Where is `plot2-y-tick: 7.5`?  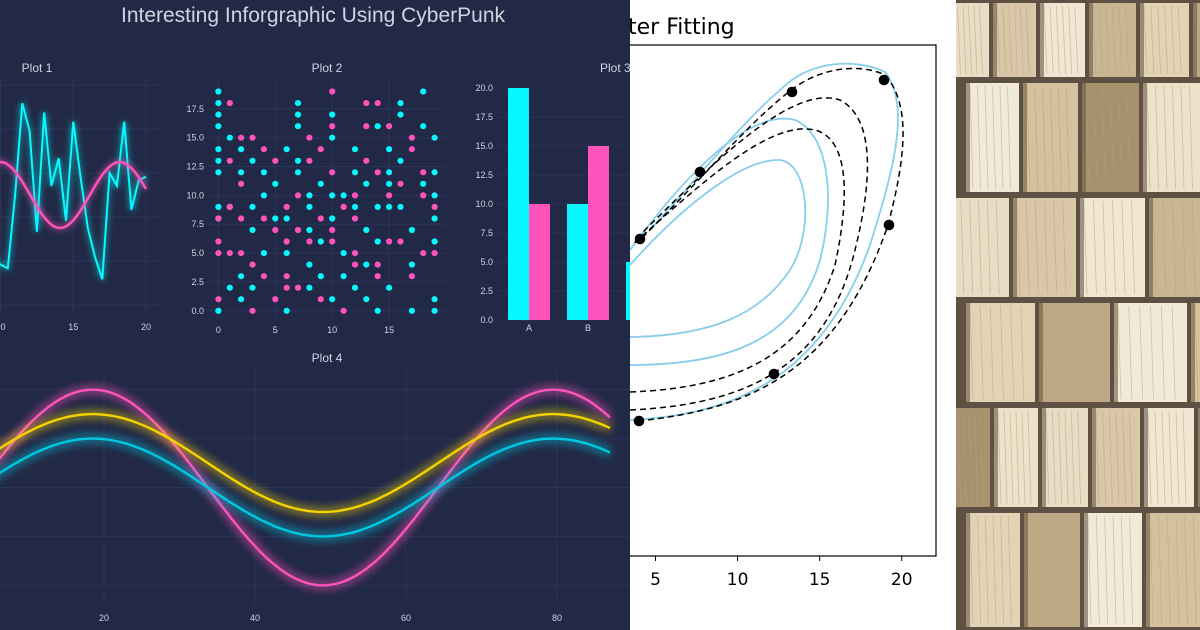 plot2-y-tick: 7.5 is located at coordinates (197, 224).